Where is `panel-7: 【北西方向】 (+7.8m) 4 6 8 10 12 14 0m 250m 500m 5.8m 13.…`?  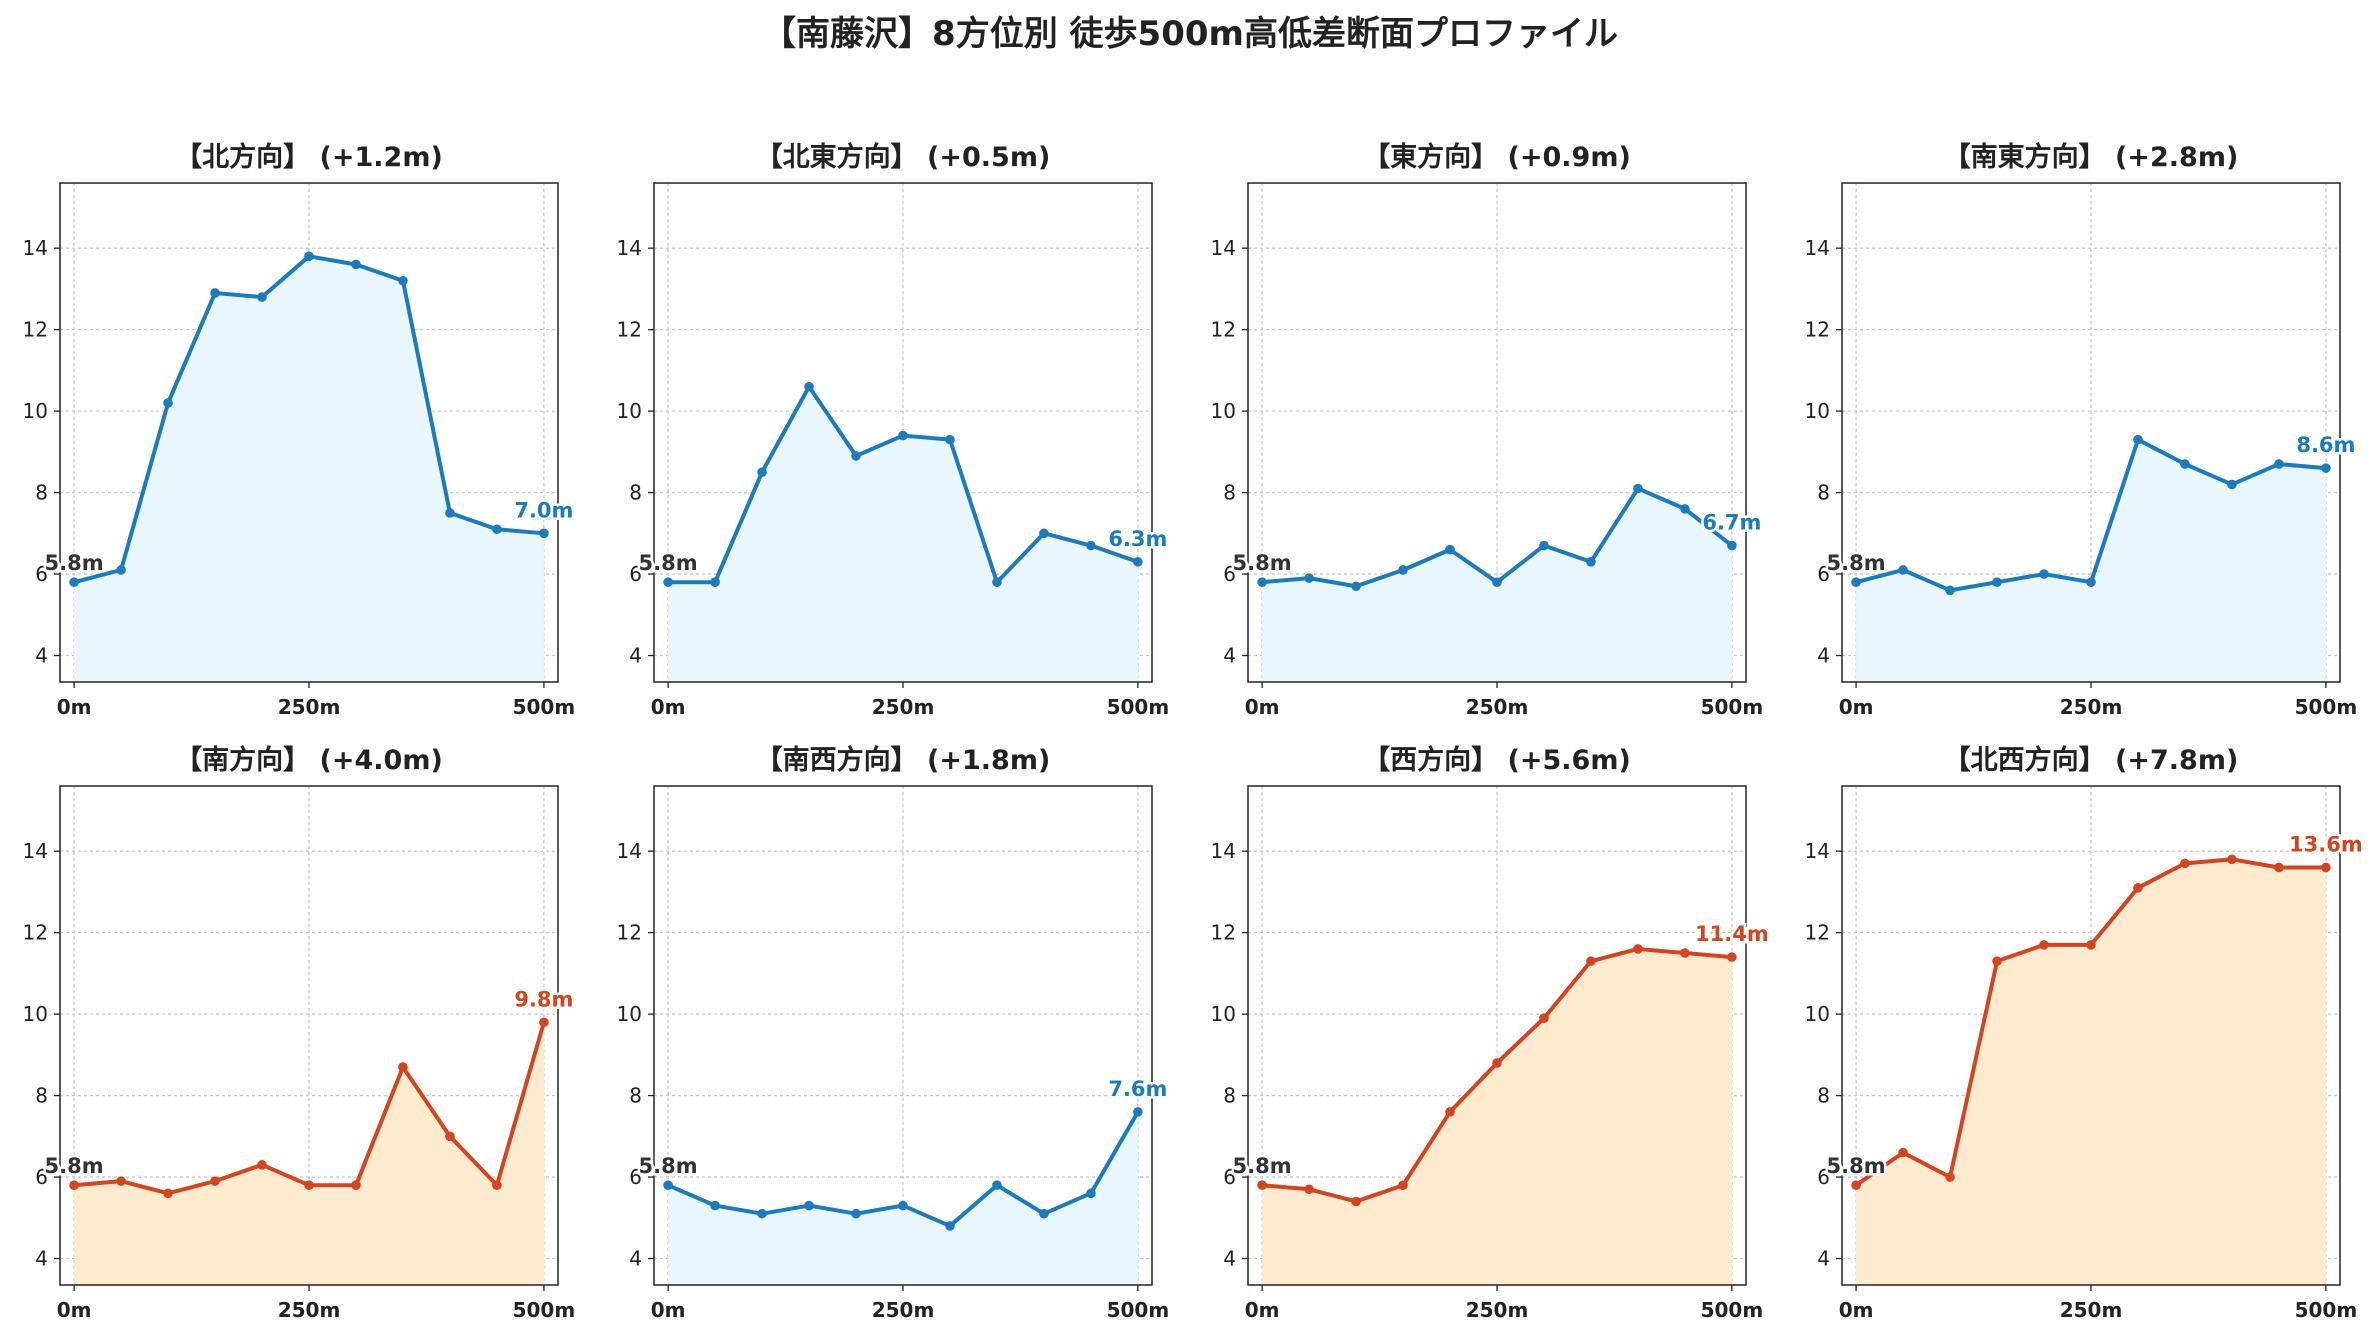
panel-7: 【北西方向】 (+7.8m) 4 6 8 10 12 14 0m 250m 500m 5.8m 13.… is located at coordinates (2085, 1033).